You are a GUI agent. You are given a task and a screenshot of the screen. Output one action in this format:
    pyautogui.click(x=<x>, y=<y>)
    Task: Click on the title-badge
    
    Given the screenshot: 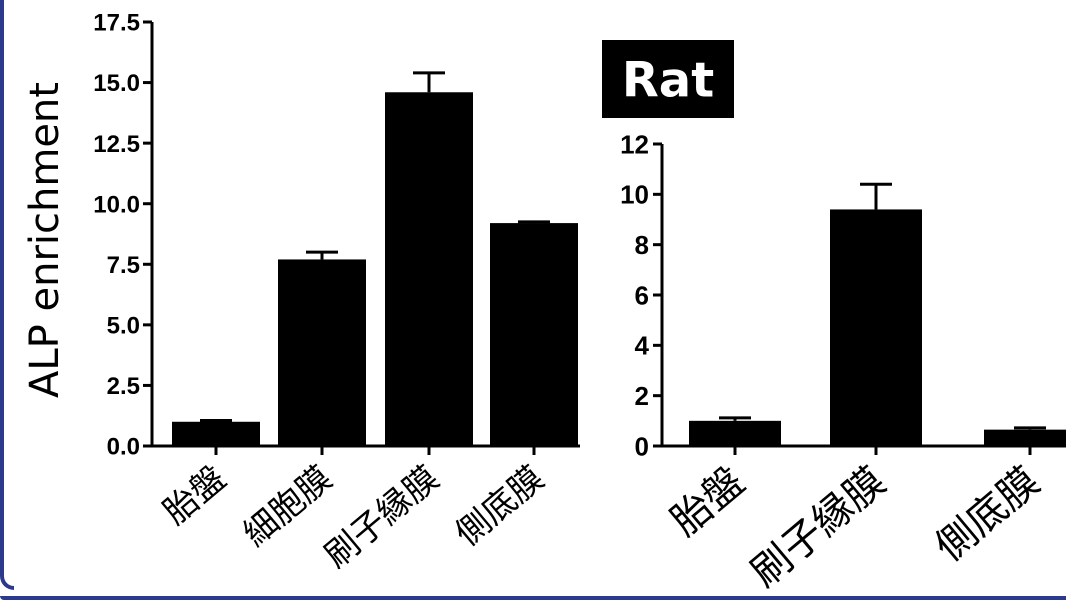 What is the action you would take?
    pyautogui.click(x=668, y=79)
    